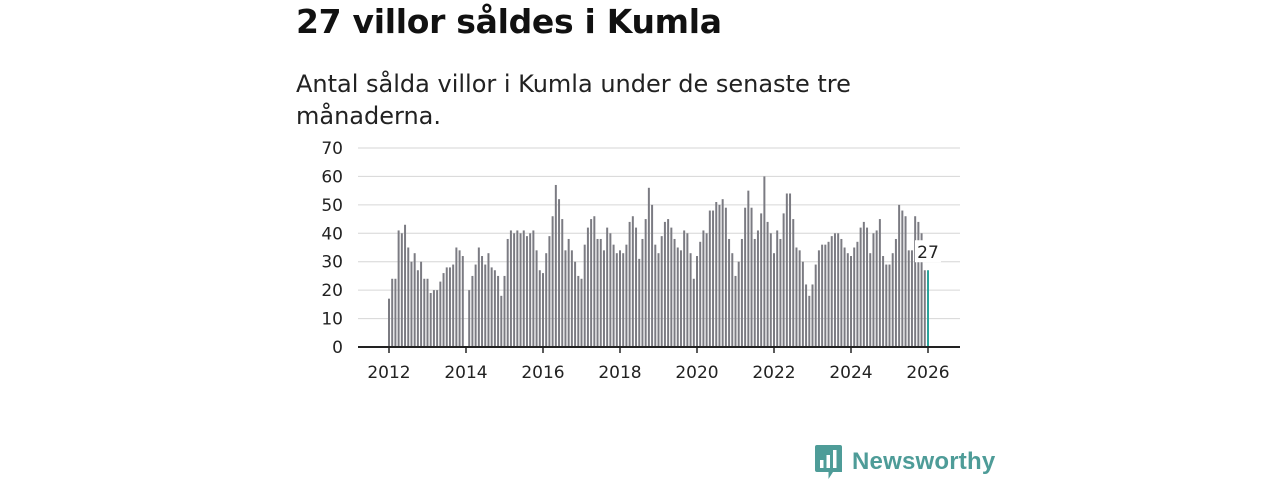  I want to click on y-tick-label: 60, so click(332, 177).